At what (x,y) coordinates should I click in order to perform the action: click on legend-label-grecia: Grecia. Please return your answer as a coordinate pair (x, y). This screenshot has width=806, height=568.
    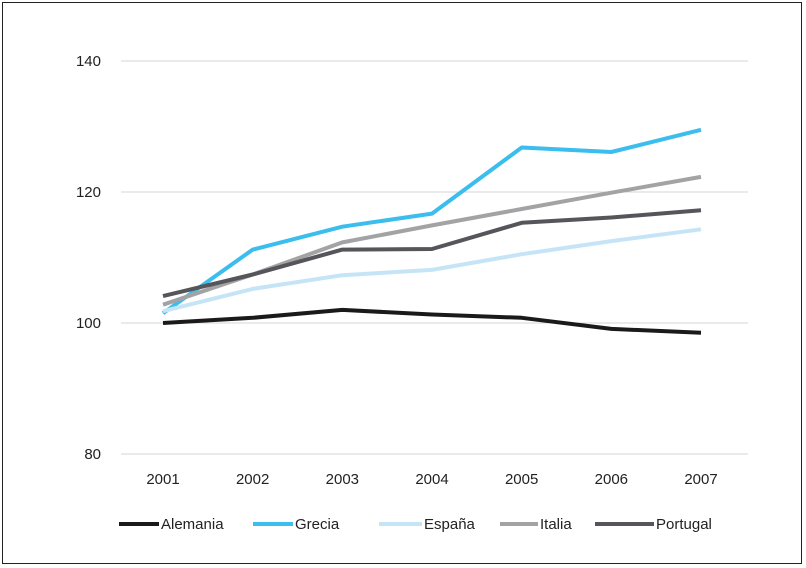
    Looking at the image, I should click on (317, 524).